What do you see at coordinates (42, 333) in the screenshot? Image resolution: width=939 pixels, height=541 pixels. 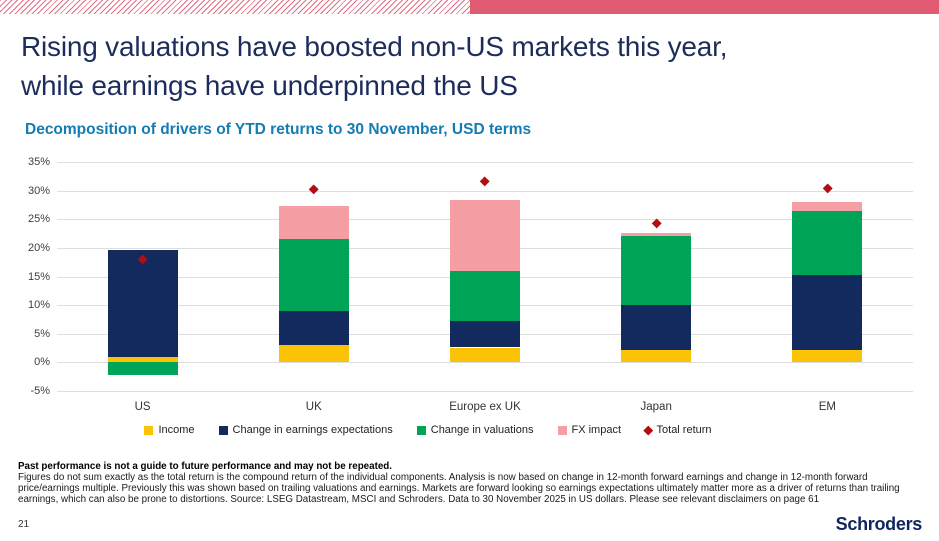 I see `y-tick-label: 5%` at bounding box center [42, 333].